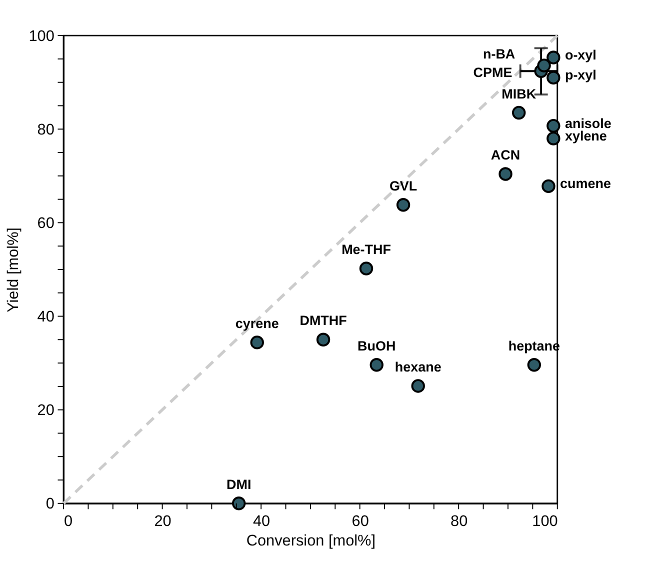 Image resolution: width=670 pixels, height=564 pixels. I want to click on y-tick-label: 40, so click(45, 317).